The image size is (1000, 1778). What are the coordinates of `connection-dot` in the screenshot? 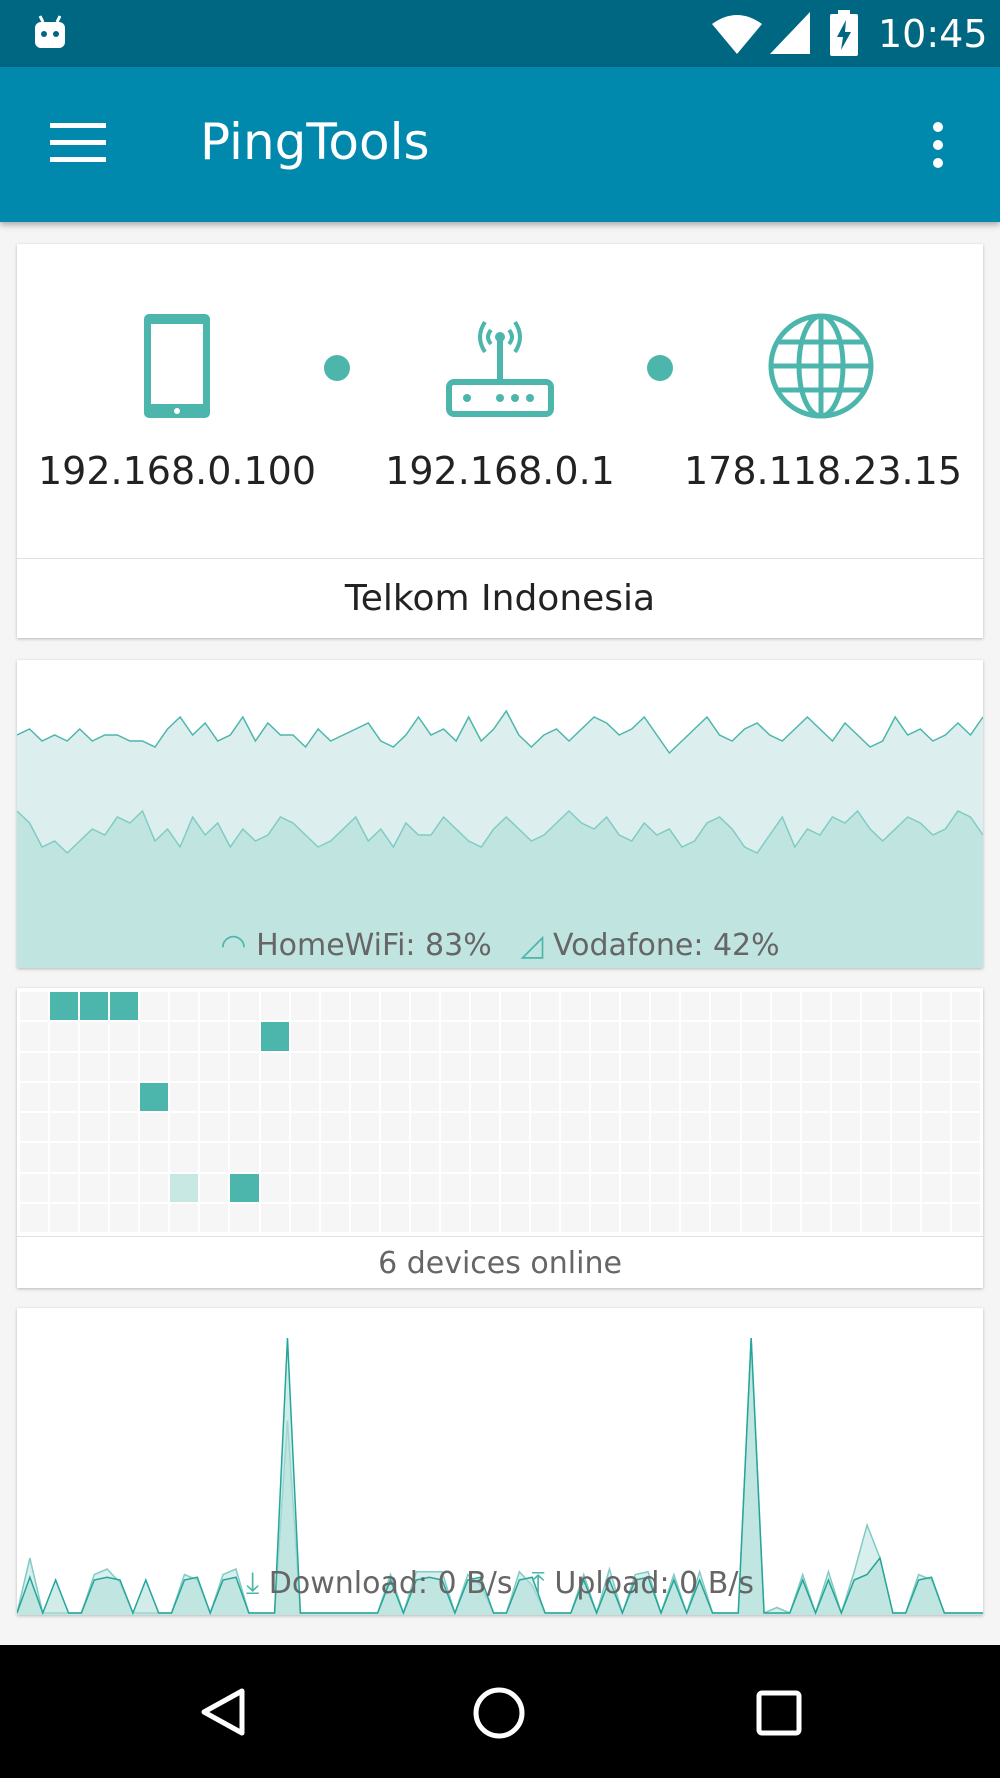 It's located at (660, 368).